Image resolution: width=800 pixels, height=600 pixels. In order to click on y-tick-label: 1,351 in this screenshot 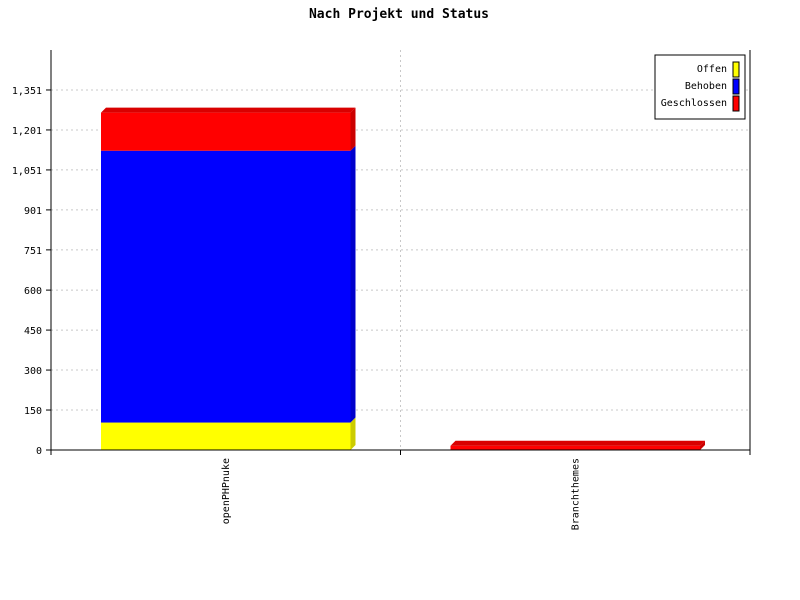, I will do `click(27, 91)`.